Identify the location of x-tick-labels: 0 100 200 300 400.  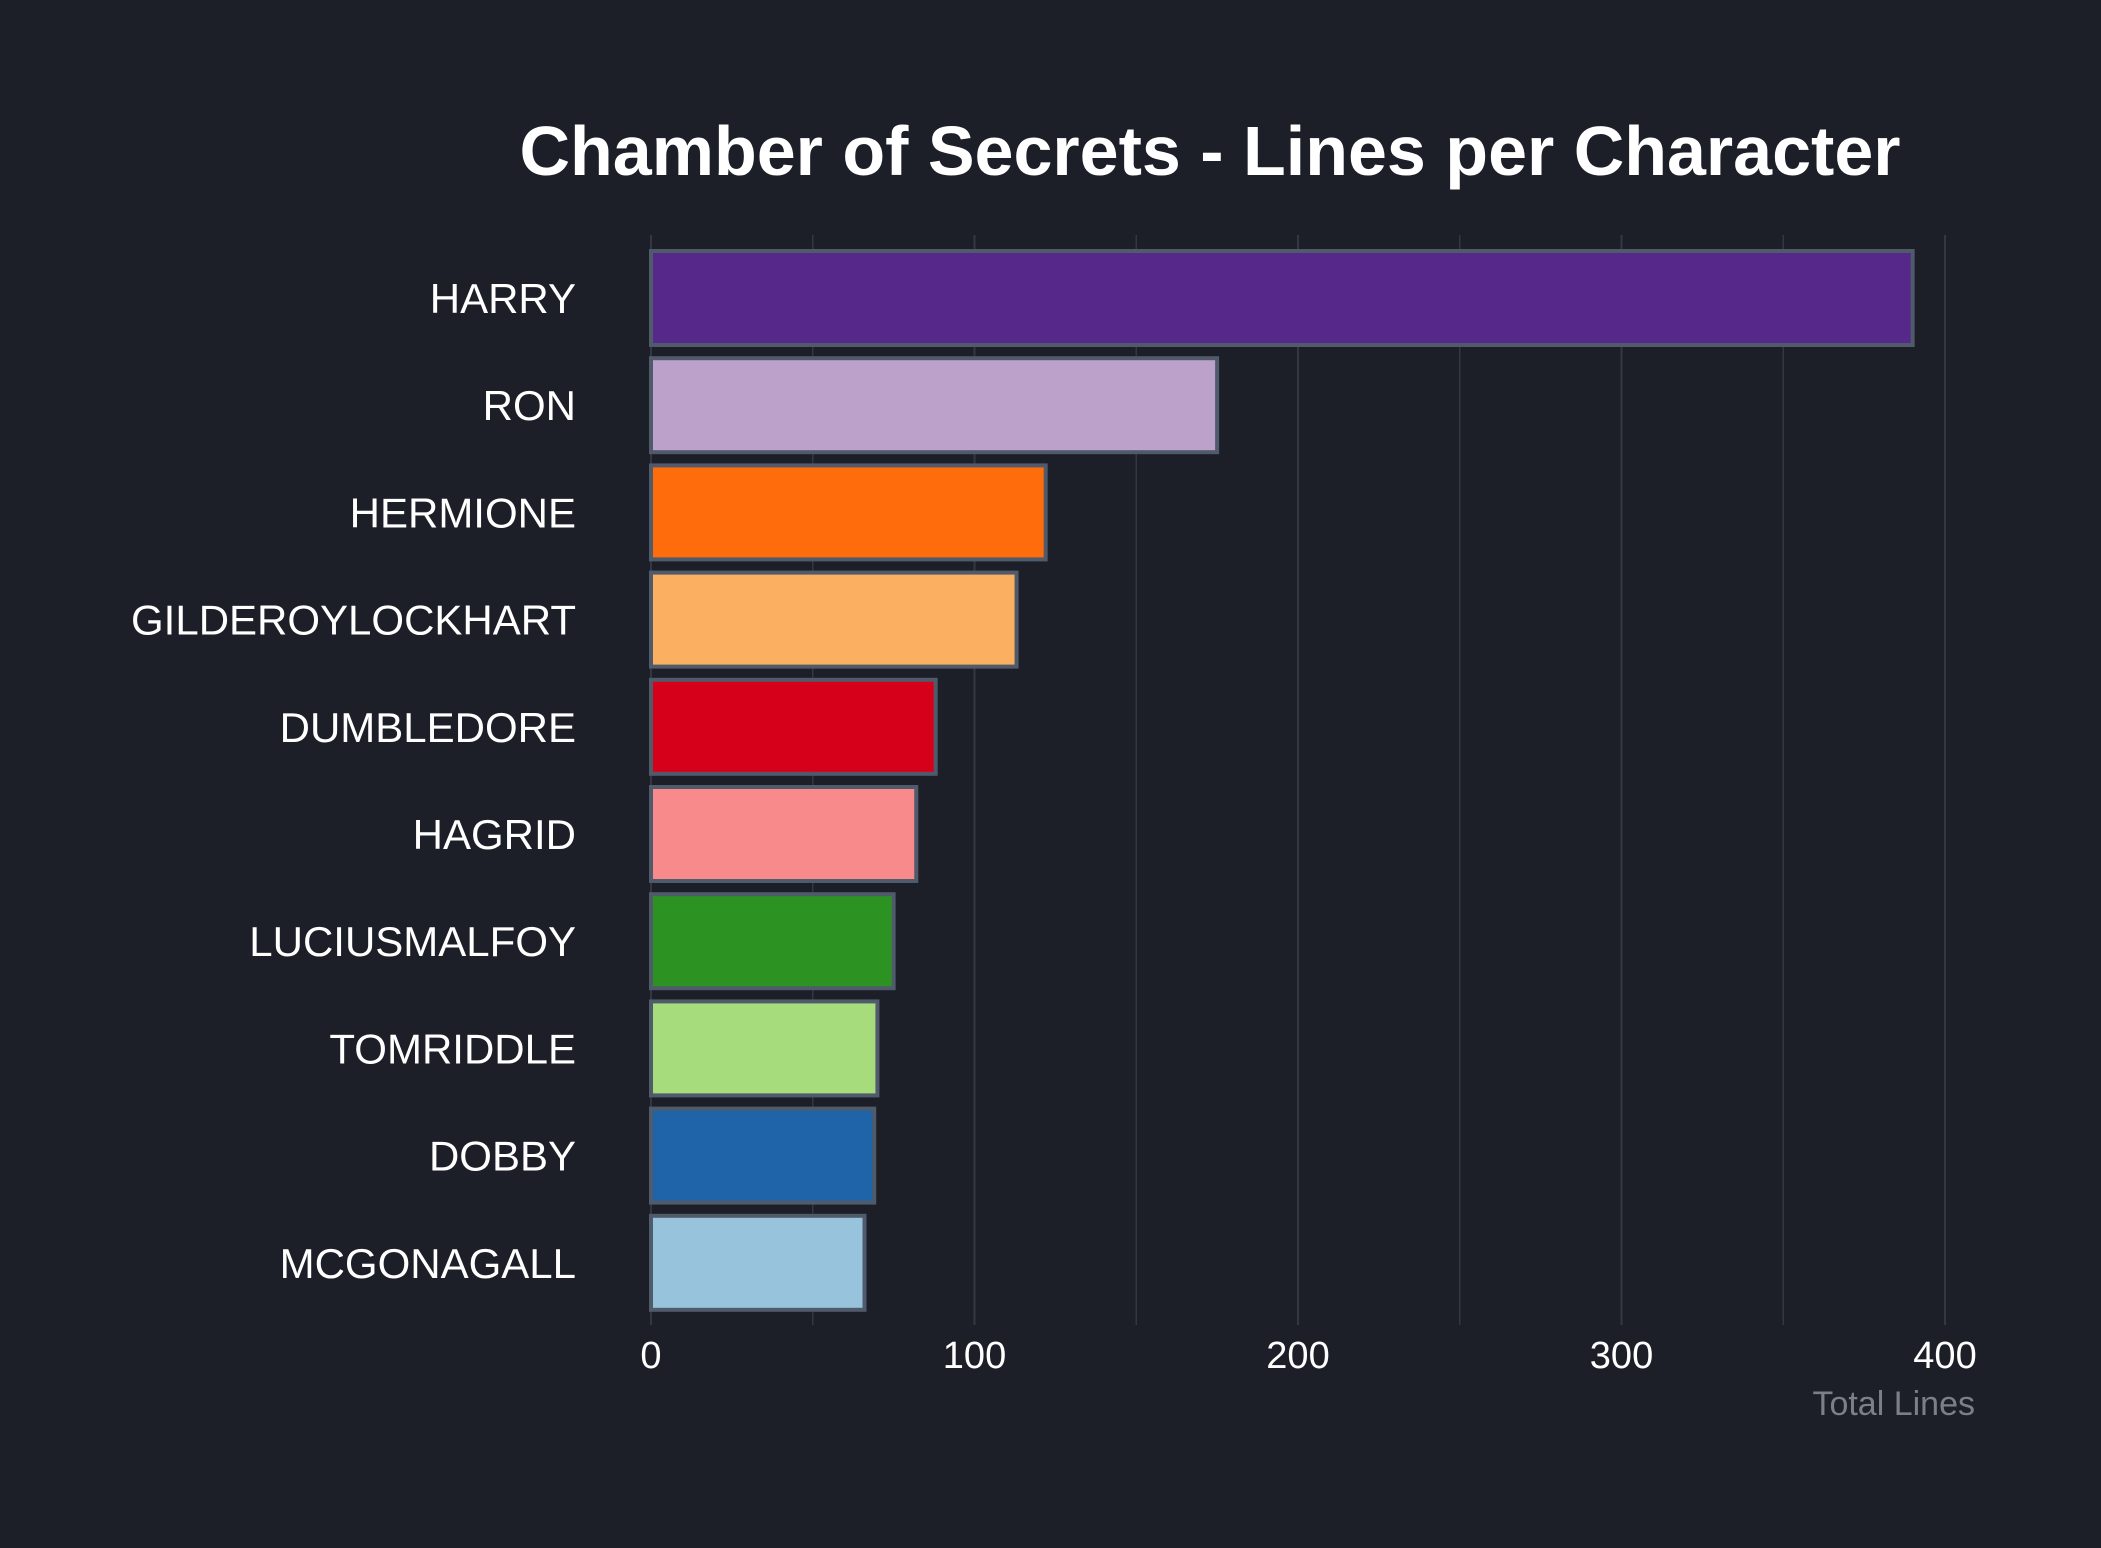
(1308, 1356).